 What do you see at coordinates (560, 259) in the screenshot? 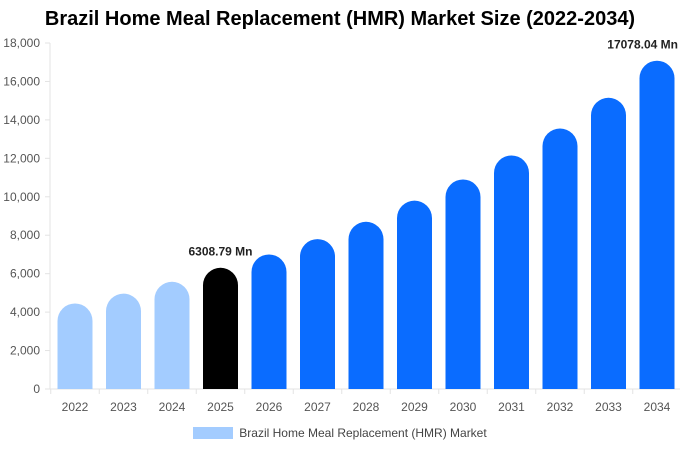
I see `bar-2032` at bounding box center [560, 259].